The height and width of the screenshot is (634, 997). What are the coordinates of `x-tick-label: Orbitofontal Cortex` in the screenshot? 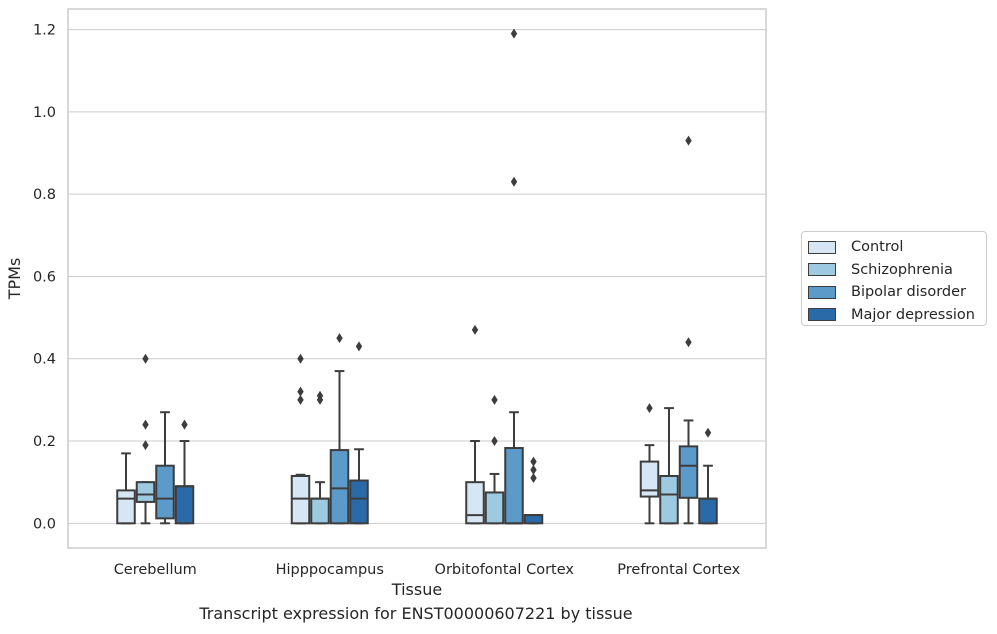 It's located at (505, 570).